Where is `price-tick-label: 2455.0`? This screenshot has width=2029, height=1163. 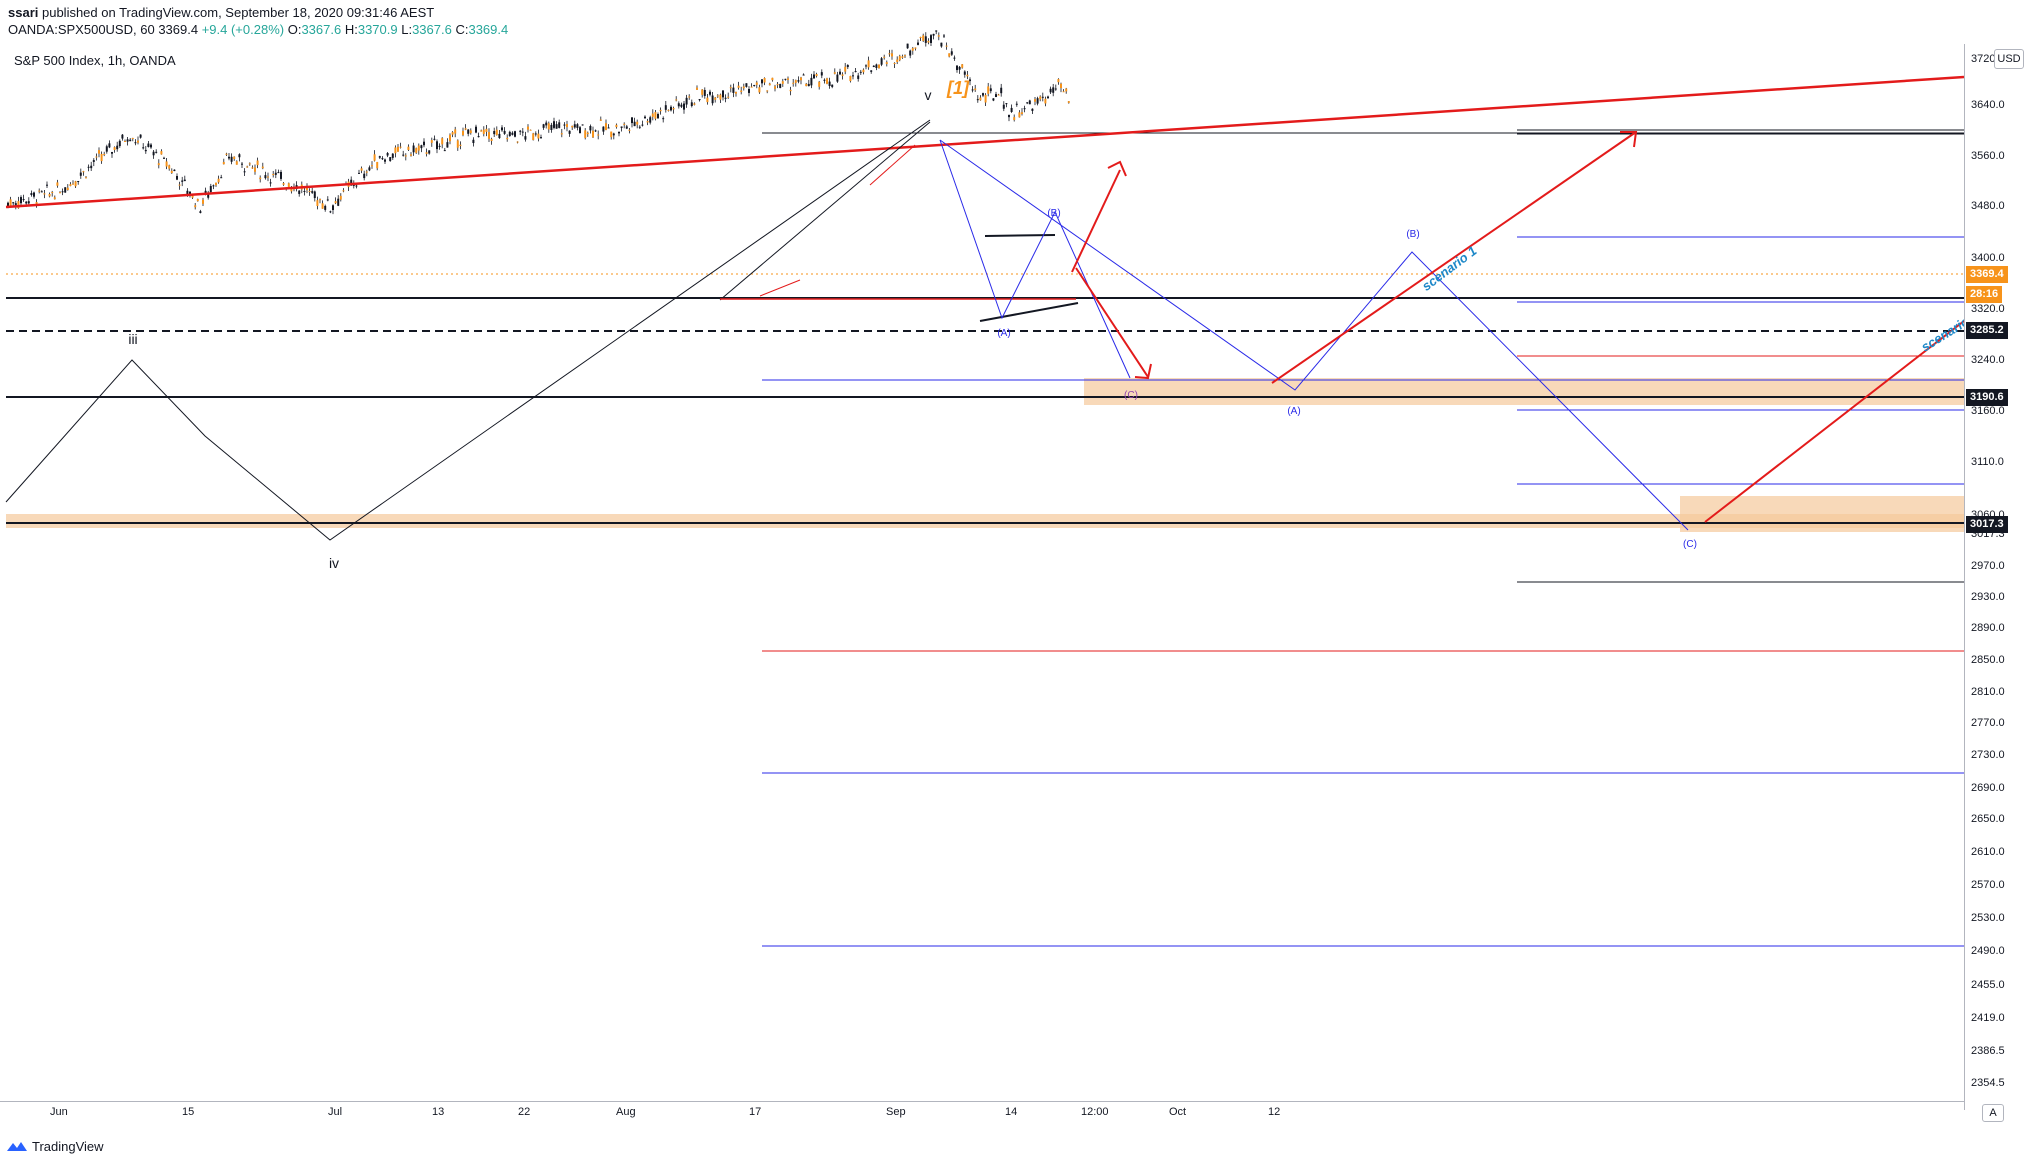
price-tick-label: 2455.0 is located at coordinates (1988, 985).